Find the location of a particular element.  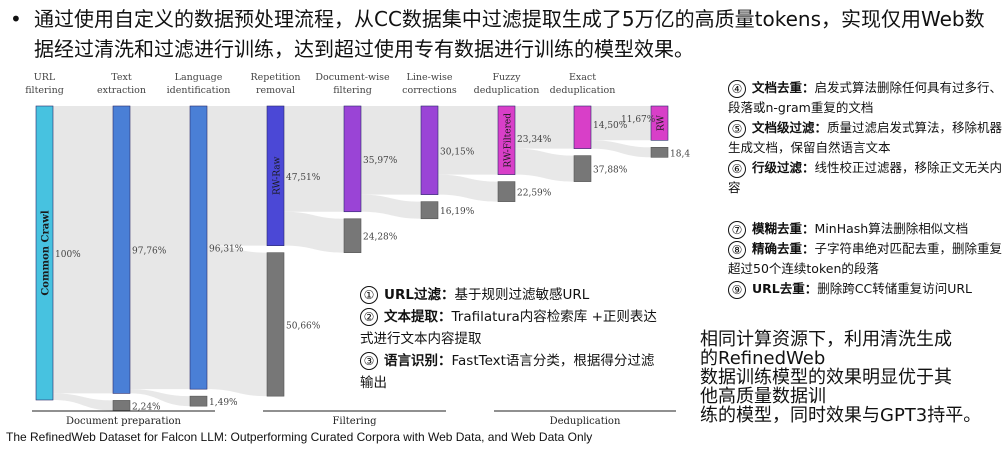

group-label: Document preparation is located at coordinates (124, 421).